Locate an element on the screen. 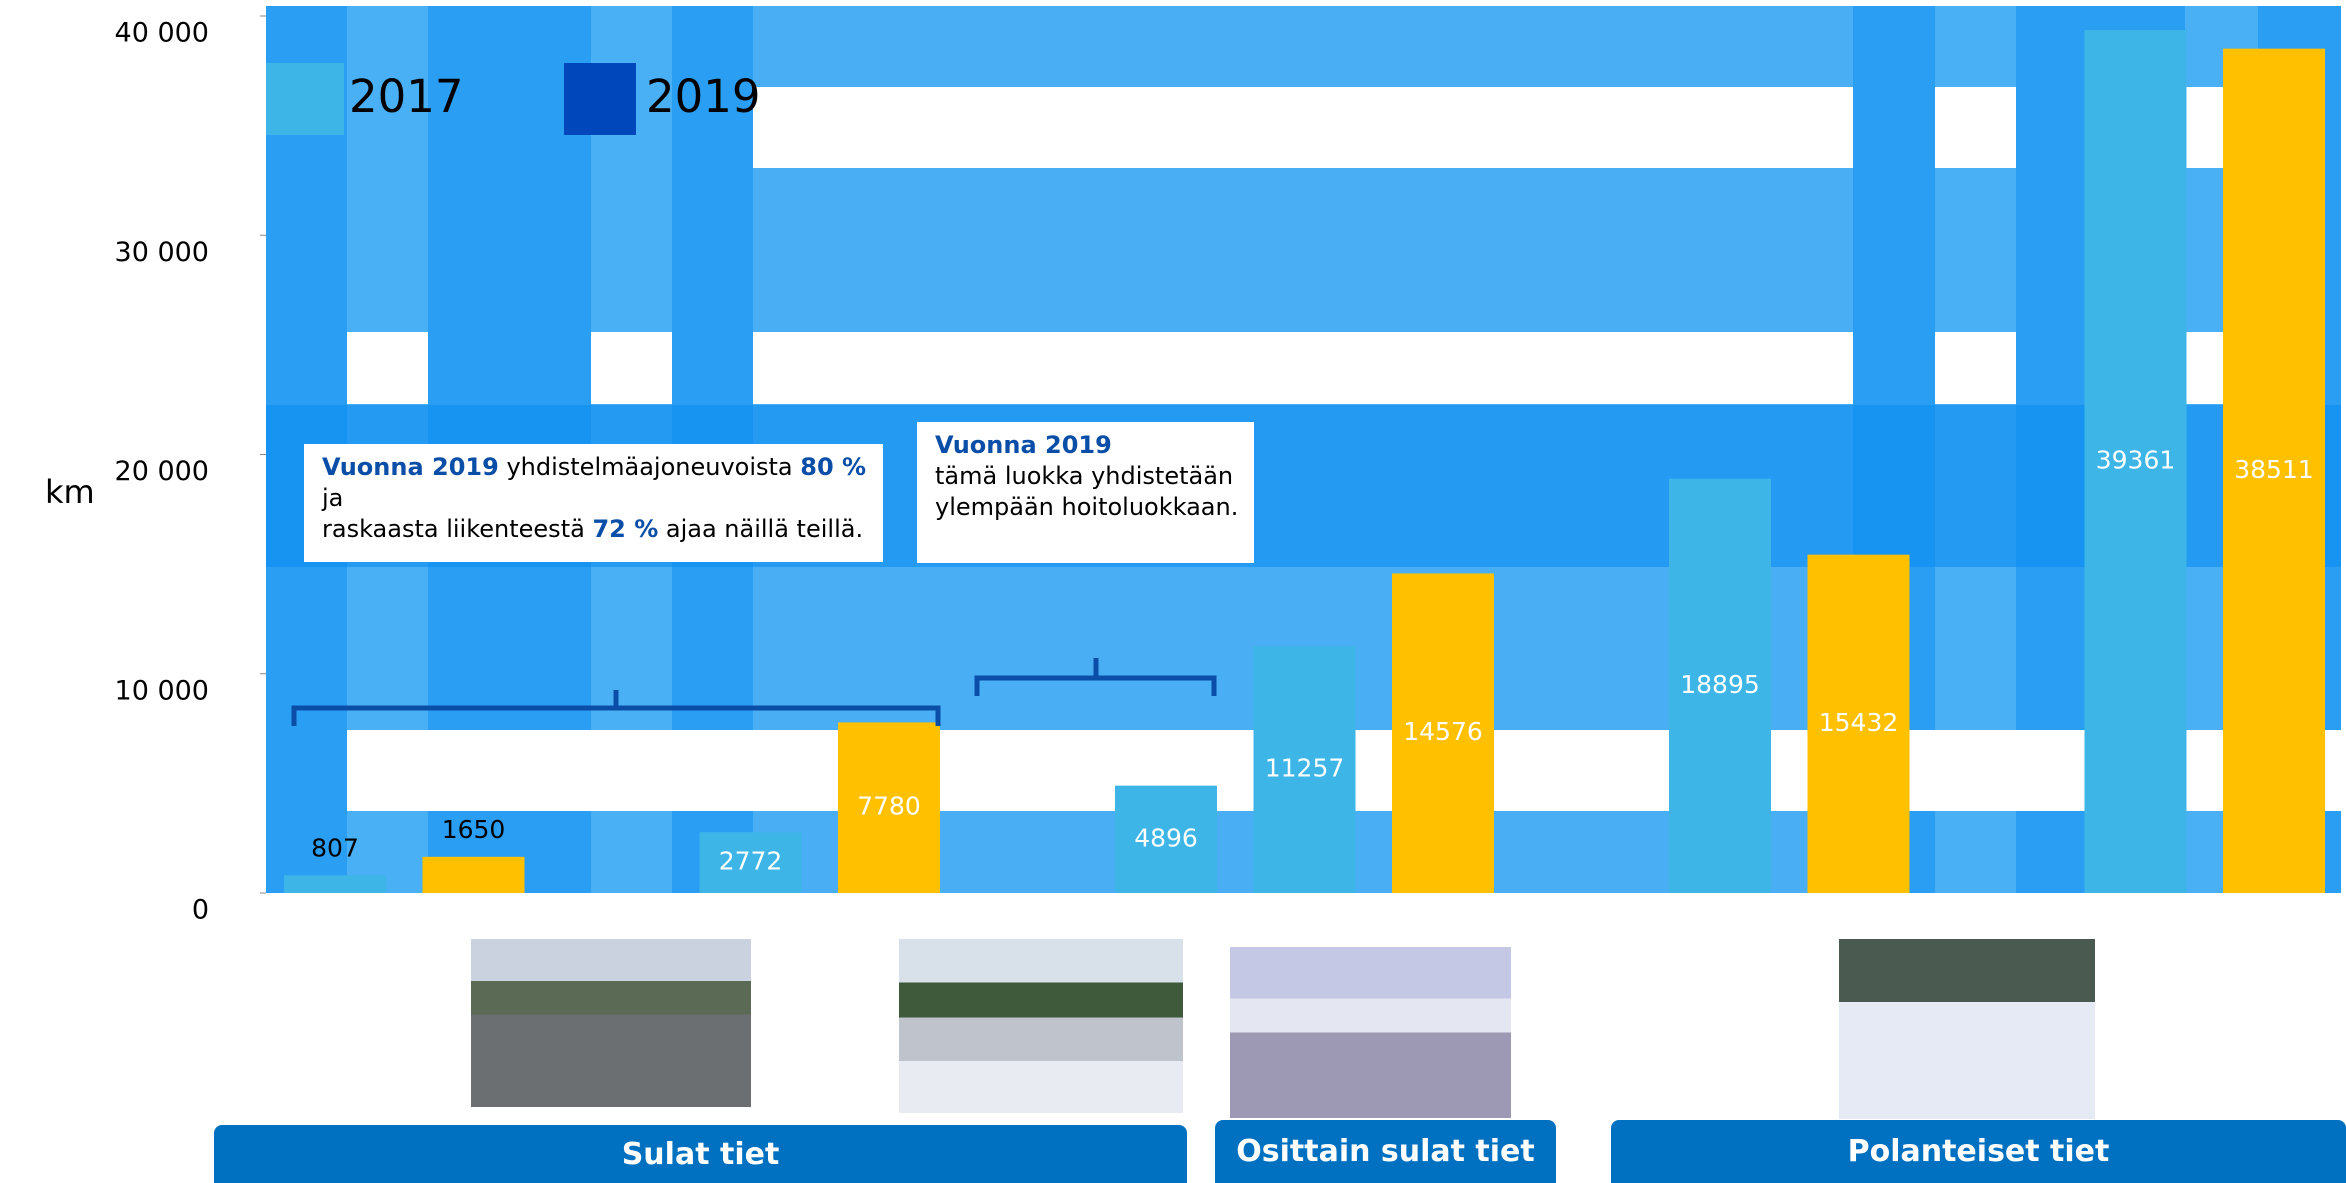 The image size is (2346, 1183). data-label: 18895 is located at coordinates (1720, 684).